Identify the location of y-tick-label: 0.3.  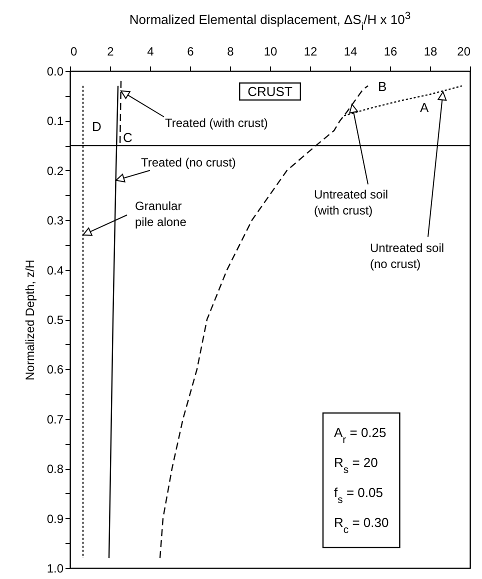
(55, 221).